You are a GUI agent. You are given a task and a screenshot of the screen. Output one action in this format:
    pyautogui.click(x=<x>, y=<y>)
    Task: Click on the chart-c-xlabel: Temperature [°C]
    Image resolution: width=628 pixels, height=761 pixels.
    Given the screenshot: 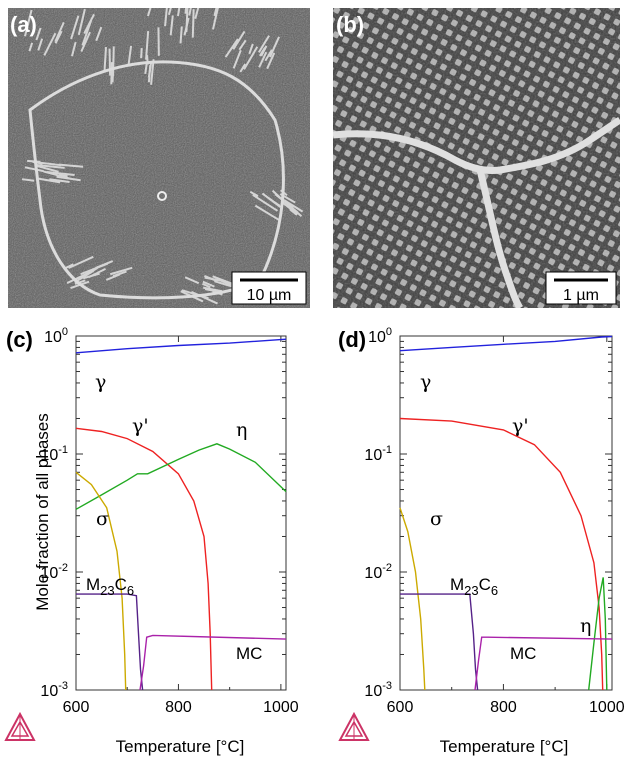 What is the action you would take?
    pyautogui.click(x=180, y=746)
    